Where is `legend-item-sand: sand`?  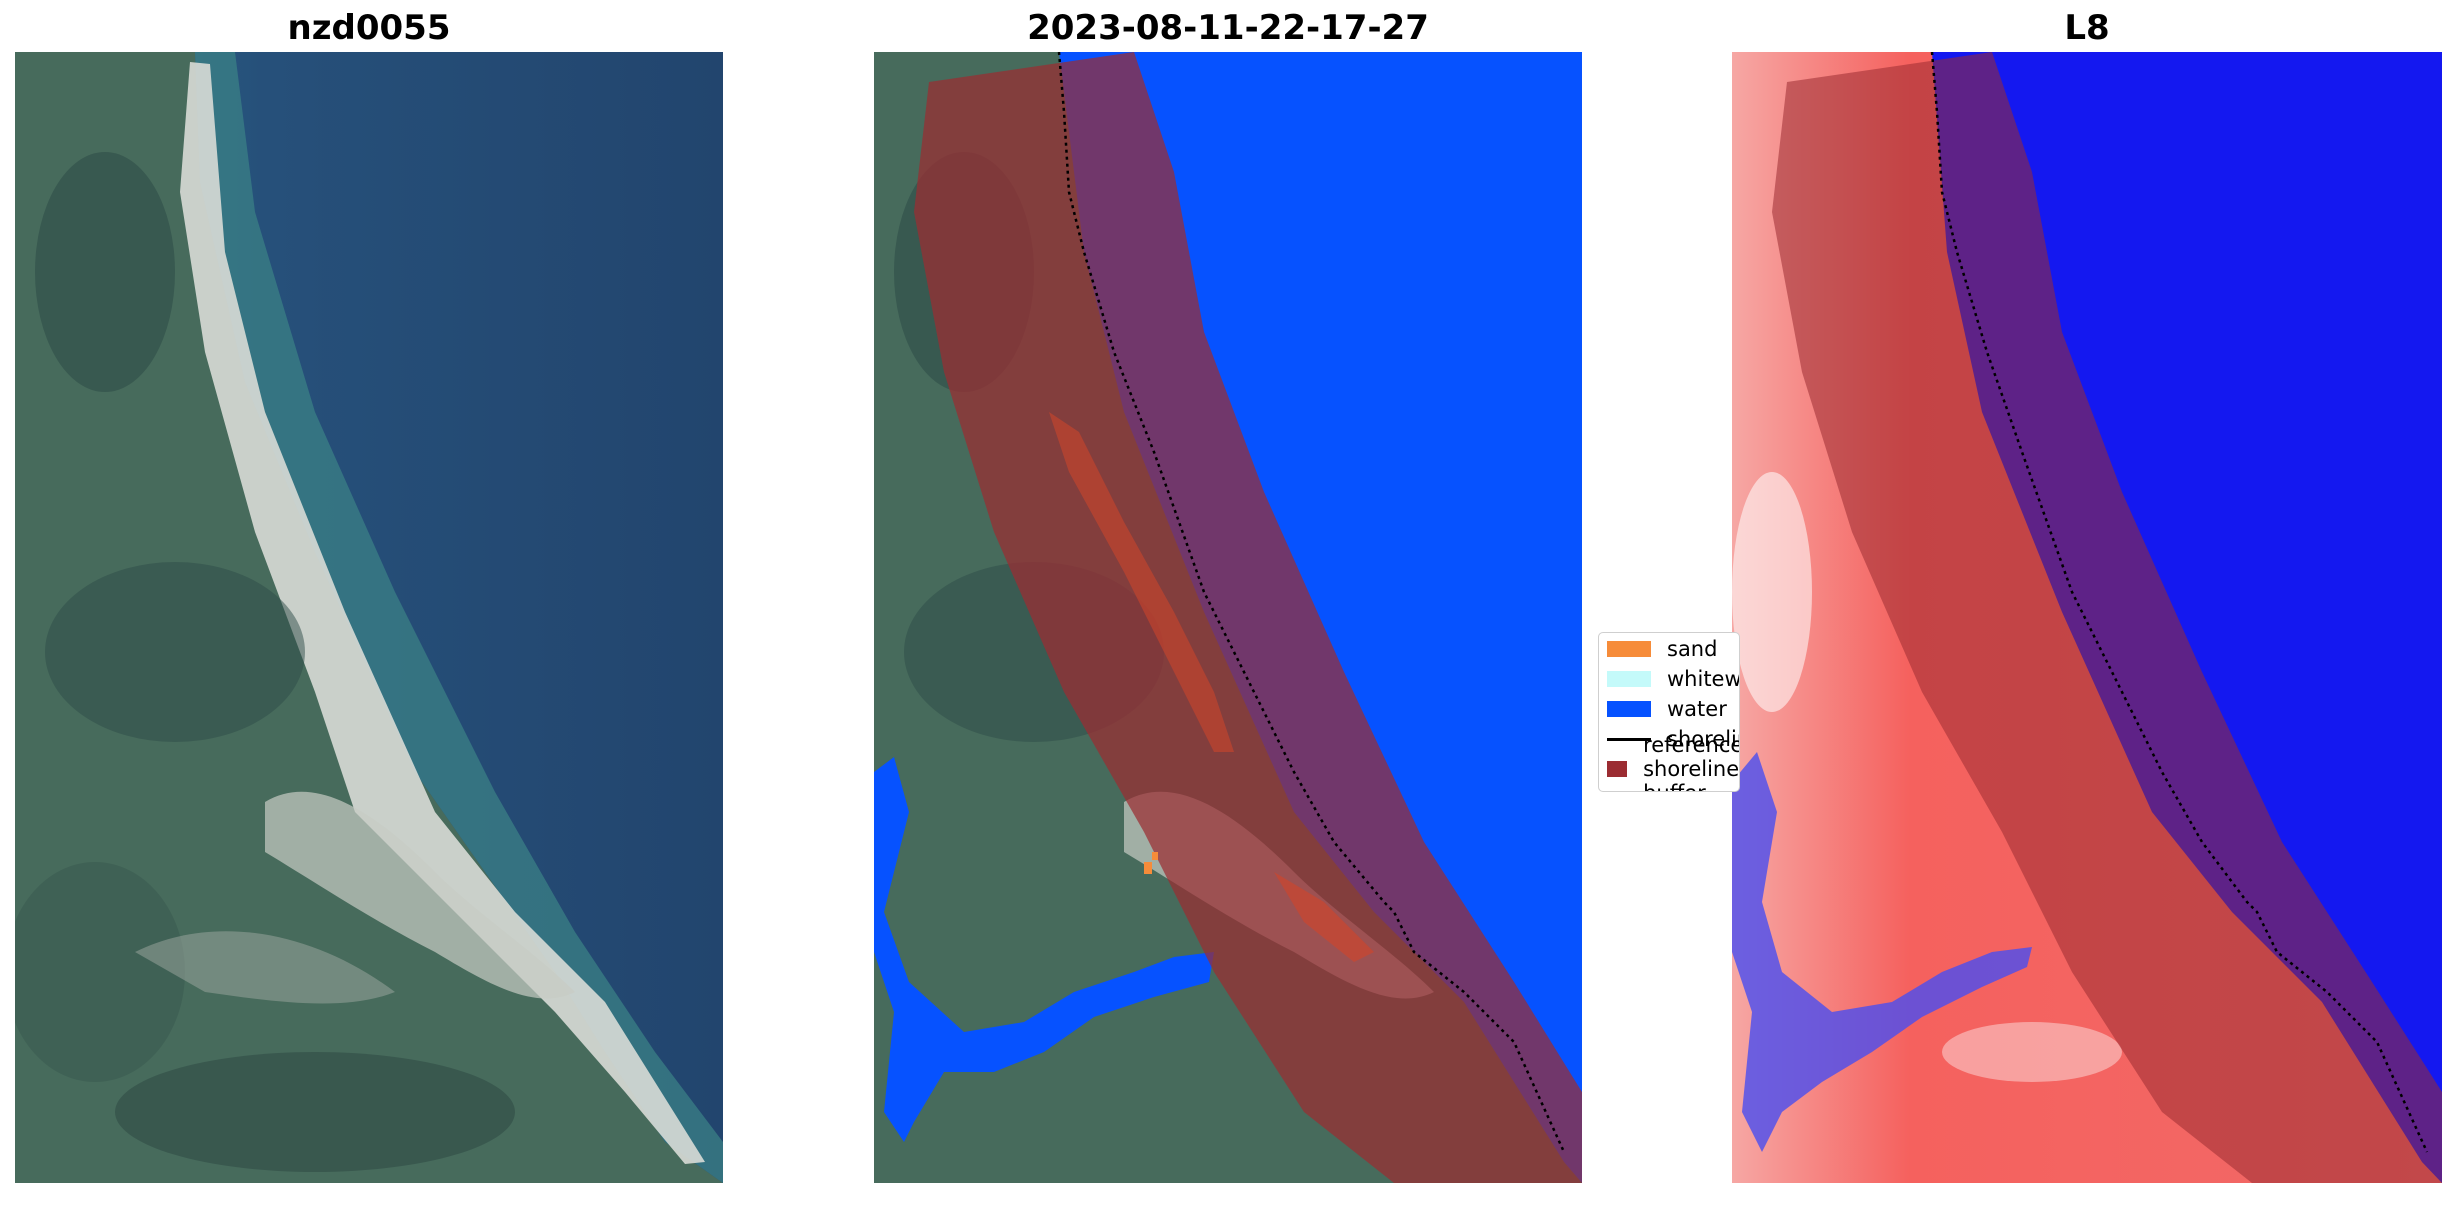 legend-item-sand: sand is located at coordinates (1662, 649).